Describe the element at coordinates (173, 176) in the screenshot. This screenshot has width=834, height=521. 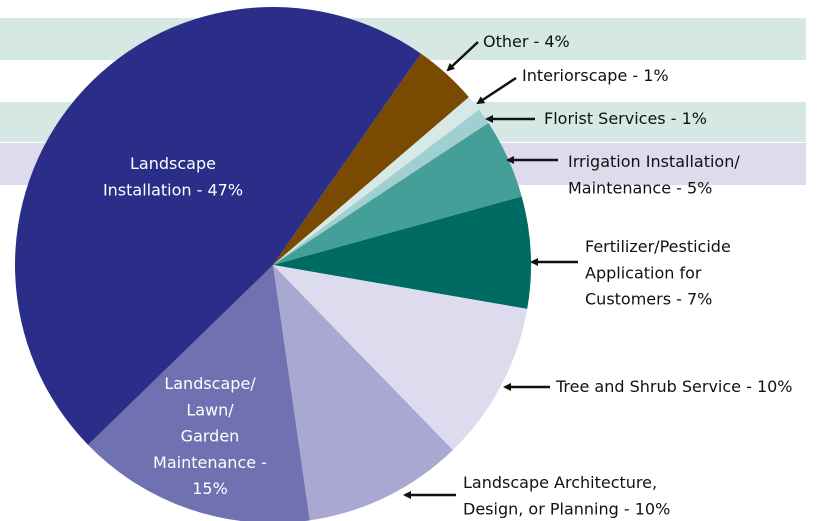
I see `slice-label: Landscape Installation - 47%` at that location.